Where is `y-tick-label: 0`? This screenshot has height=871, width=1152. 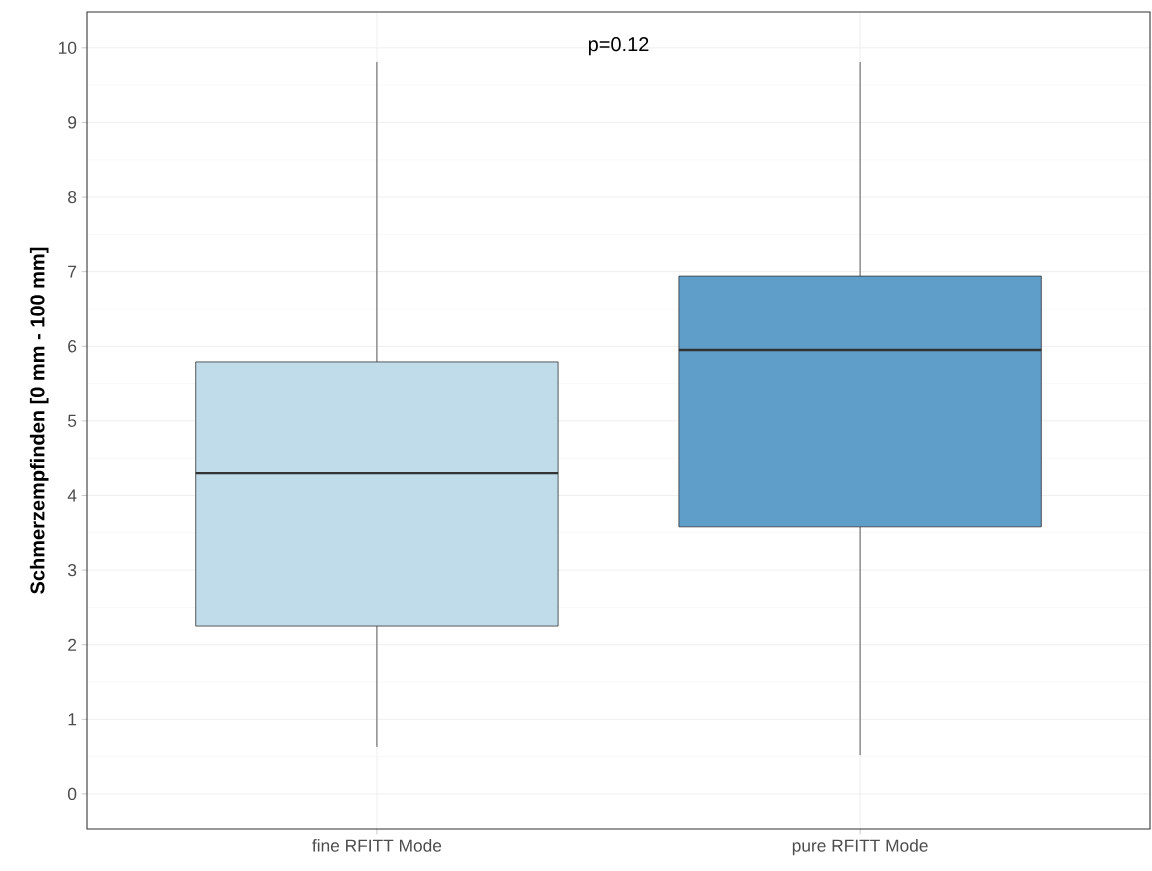
y-tick-label: 0 is located at coordinates (72, 794).